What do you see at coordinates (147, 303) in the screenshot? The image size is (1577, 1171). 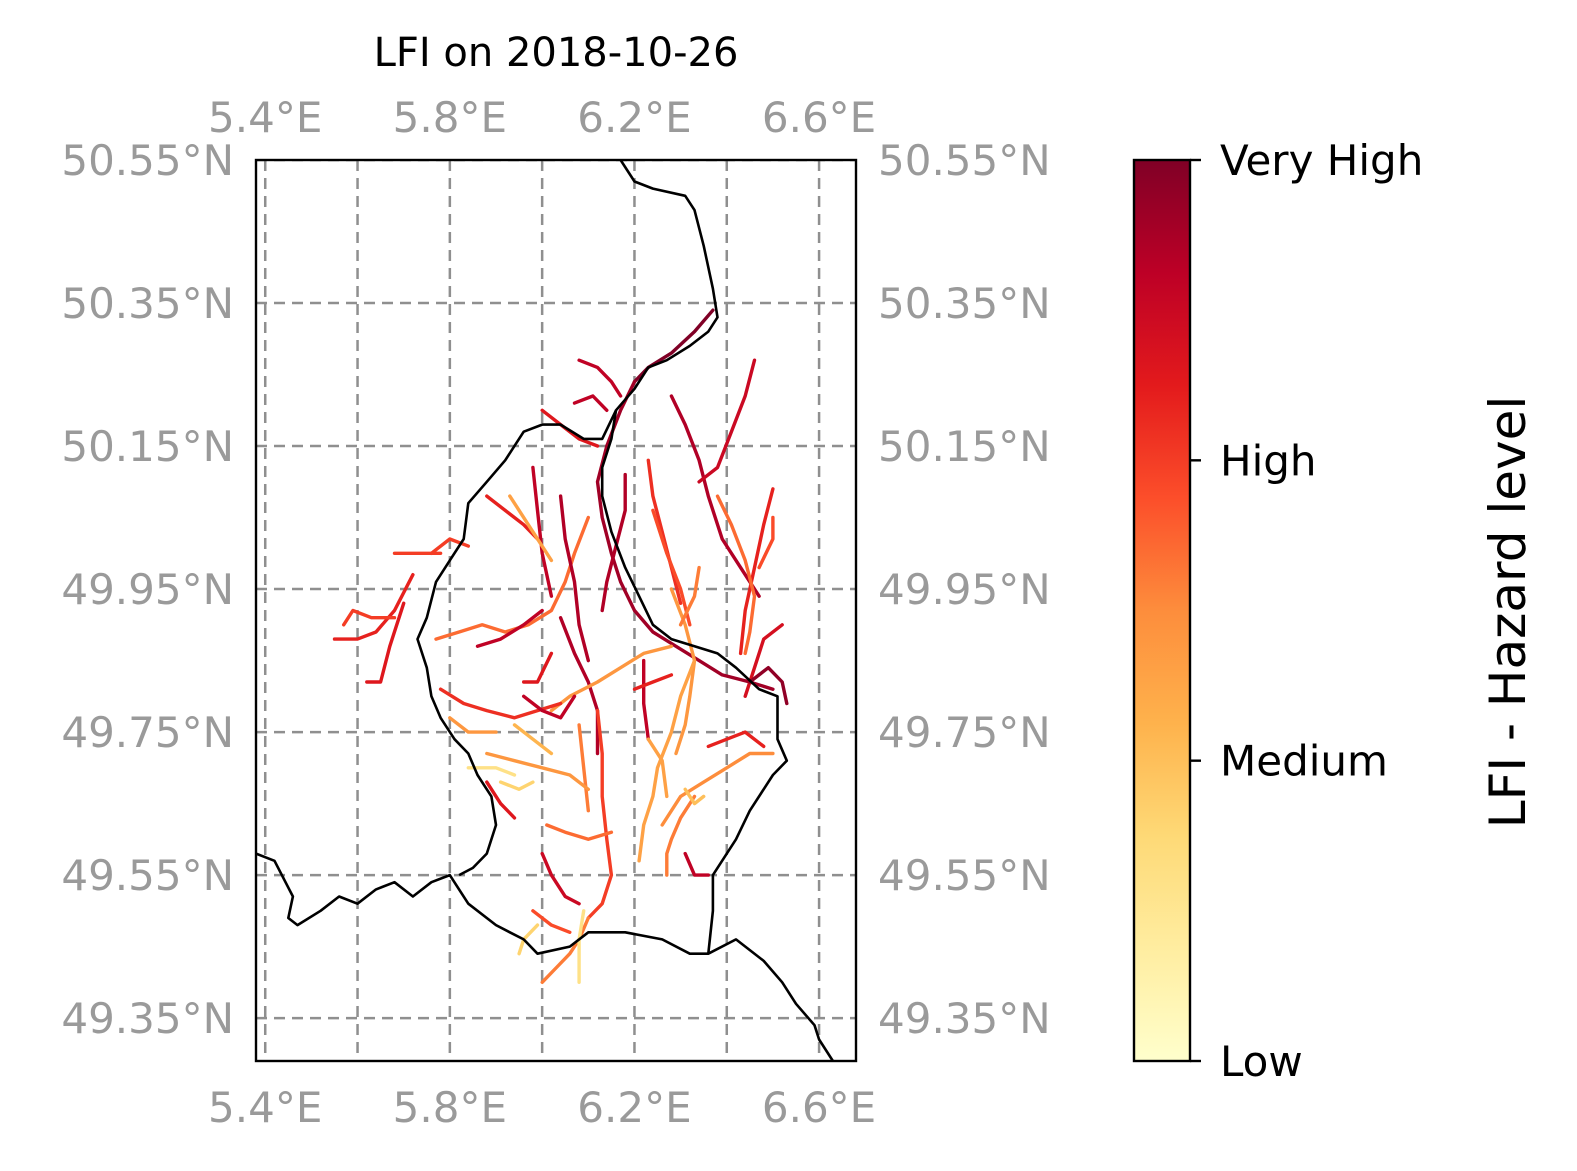 I see `lat-tick-left-1: 50.35°N` at bounding box center [147, 303].